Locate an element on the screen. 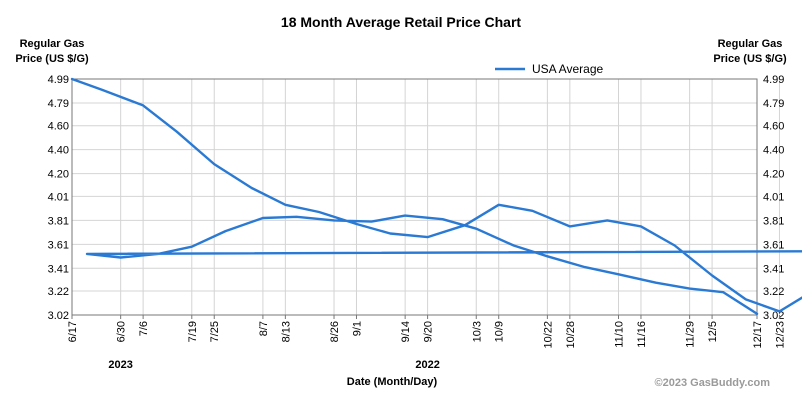 Image resolution: width=802 pixels, height=405 pixels. y-tick-label-left: 4.79 is located at coordinates (58, 104).